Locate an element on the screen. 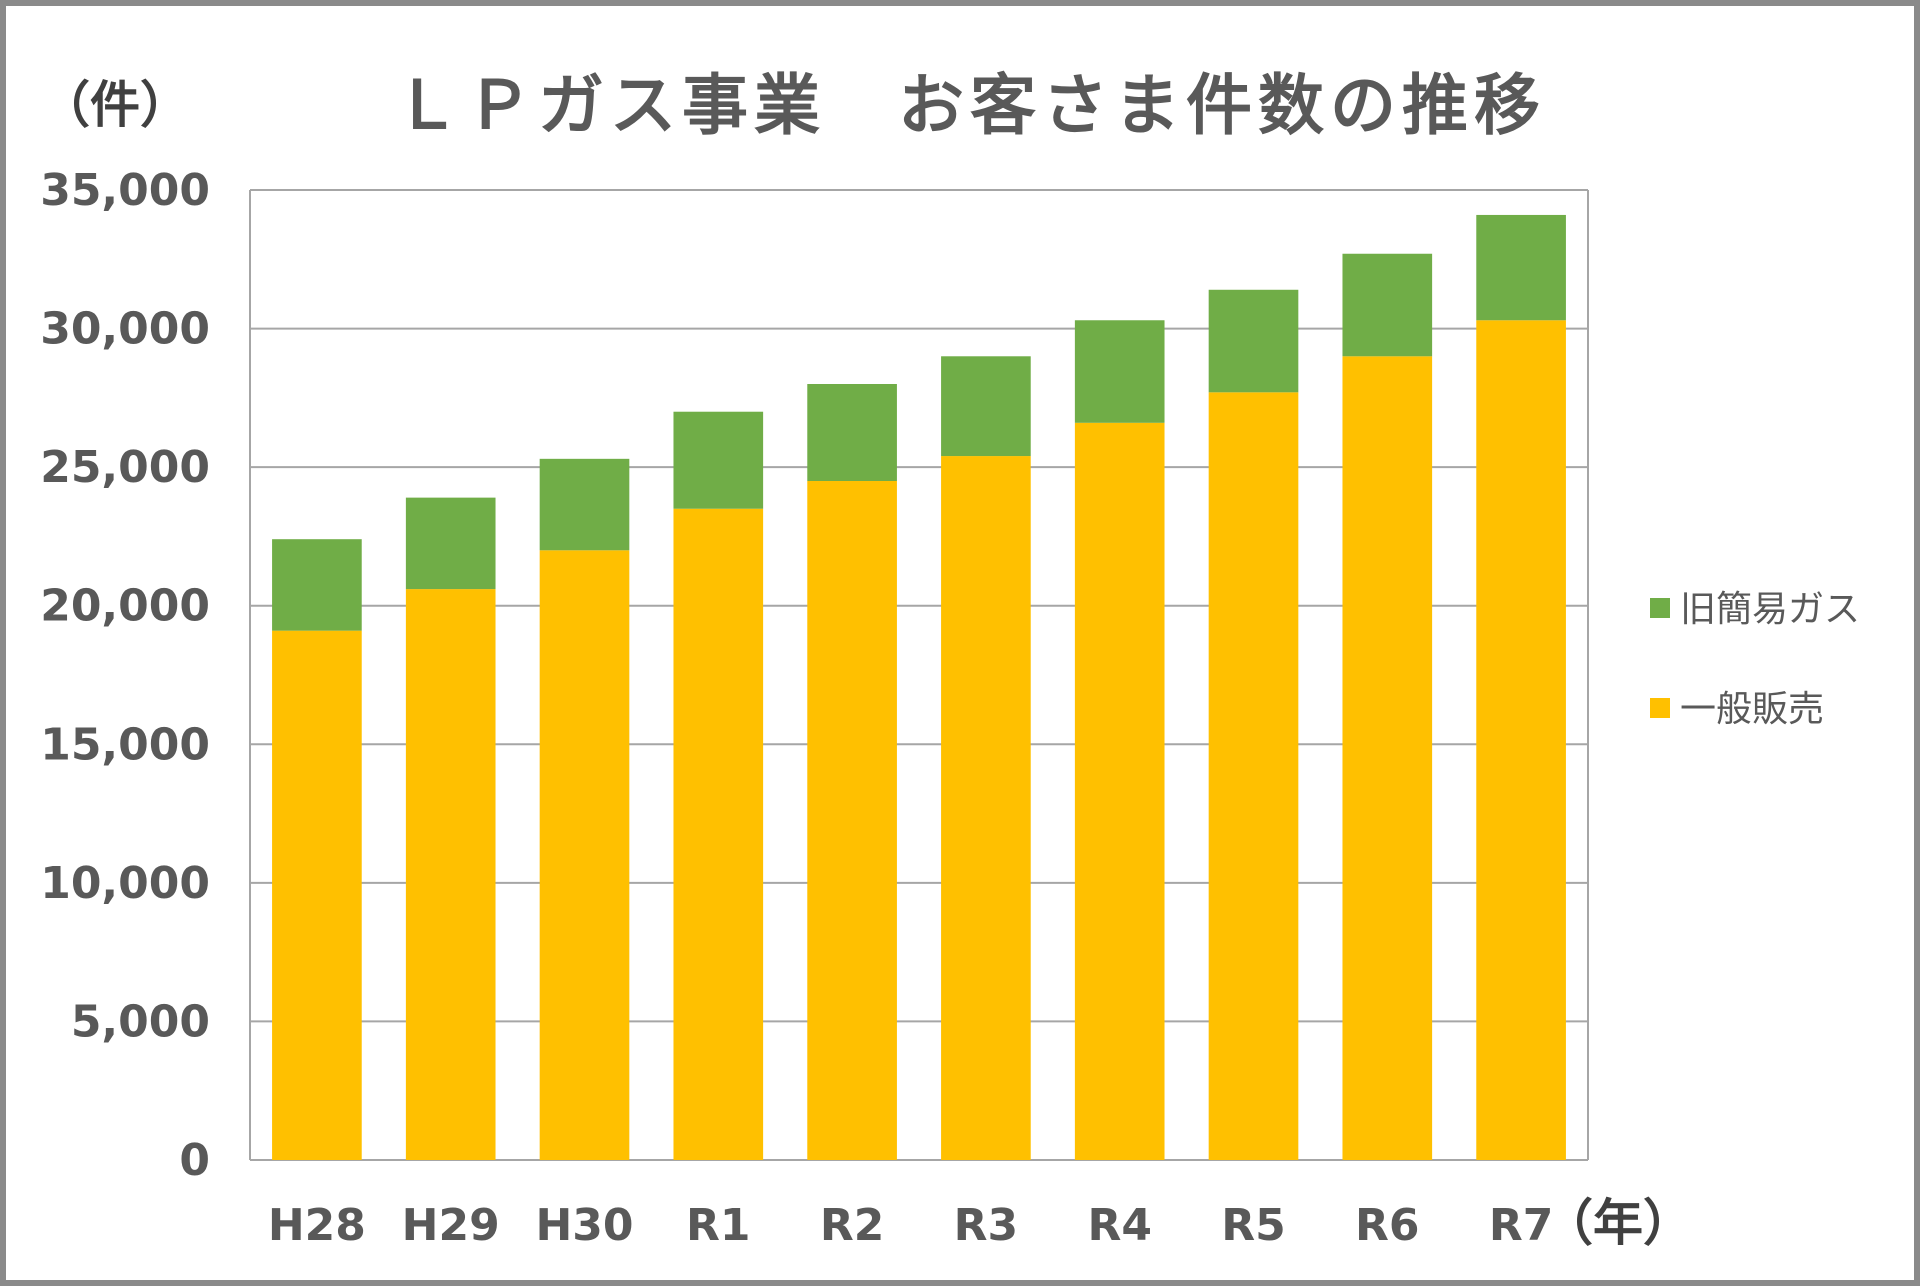  bar-general-sales-H30 is located at coordinates (584, 855).